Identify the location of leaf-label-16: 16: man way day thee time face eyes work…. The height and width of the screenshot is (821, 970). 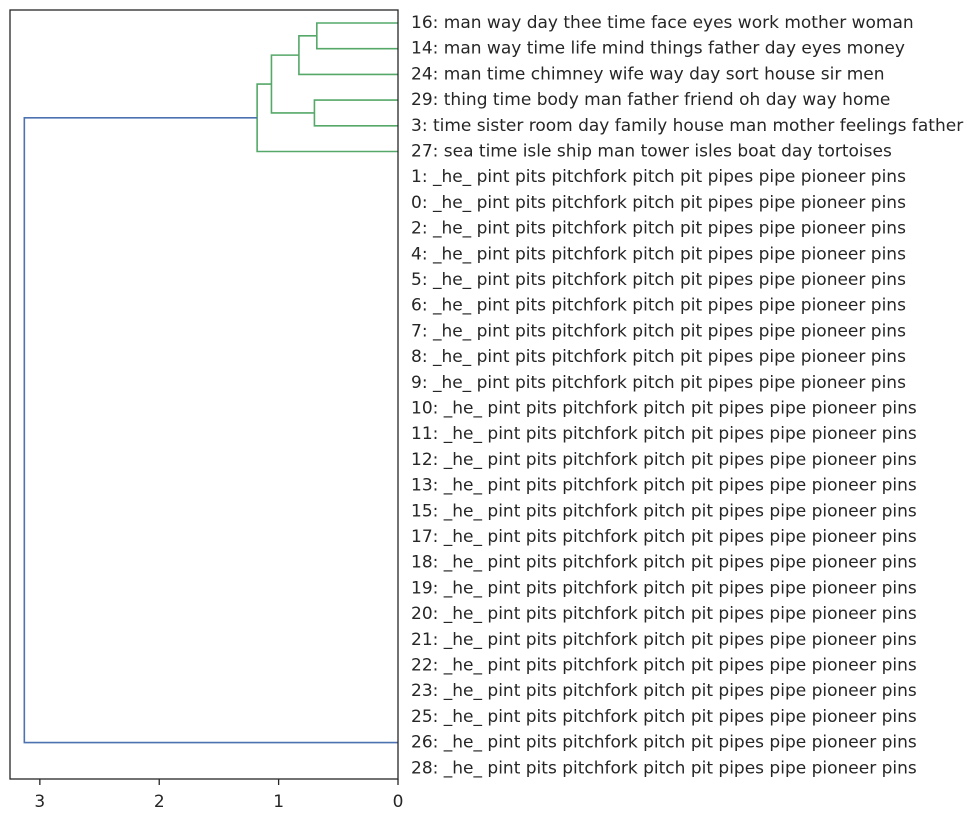
(662, 23).